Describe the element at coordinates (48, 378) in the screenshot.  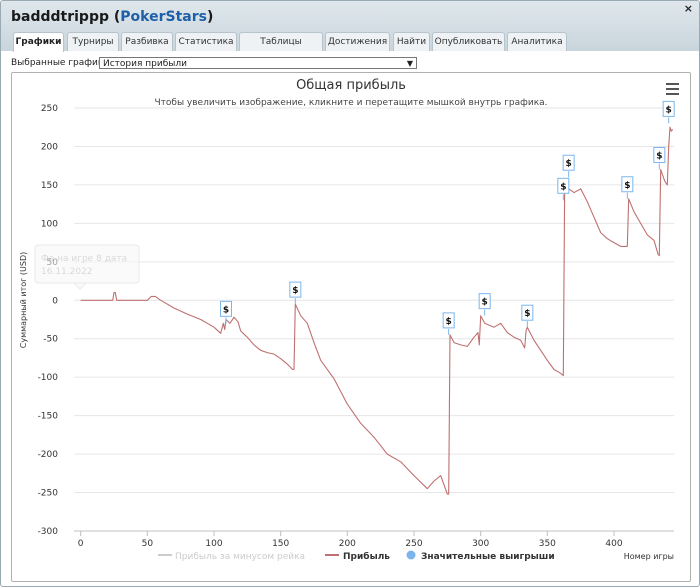
I see `y-tick-label: -100` at that location.